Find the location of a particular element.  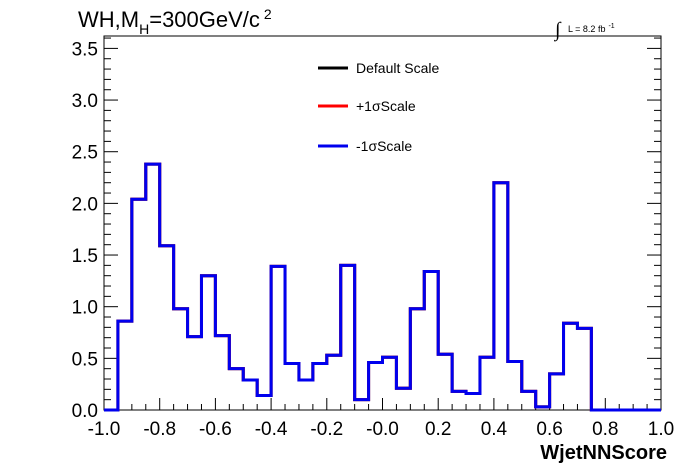

x-axis-ticks: -1.0 -0.8 -0.6 -0.4 -0.2 -0.0 0.2 0.4 0.6 0.8 1.0 is located at coordinates (381, 419).